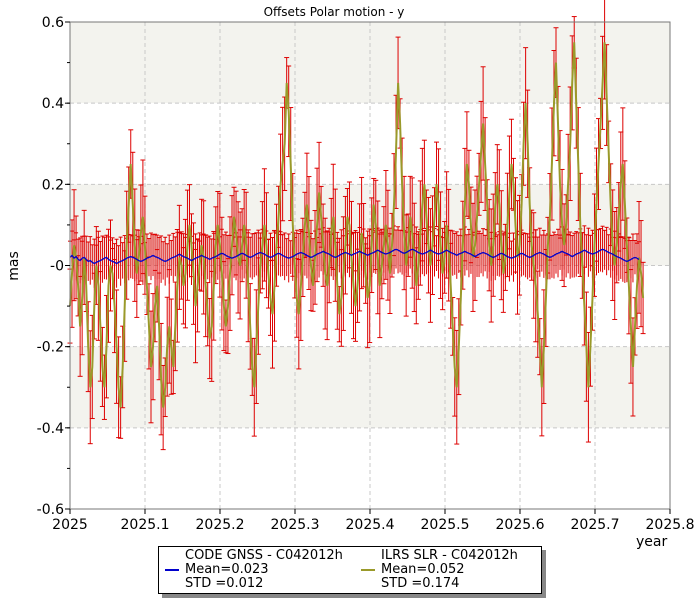  I want to click on x-tick-label: 2025.4, so click(370, 525).